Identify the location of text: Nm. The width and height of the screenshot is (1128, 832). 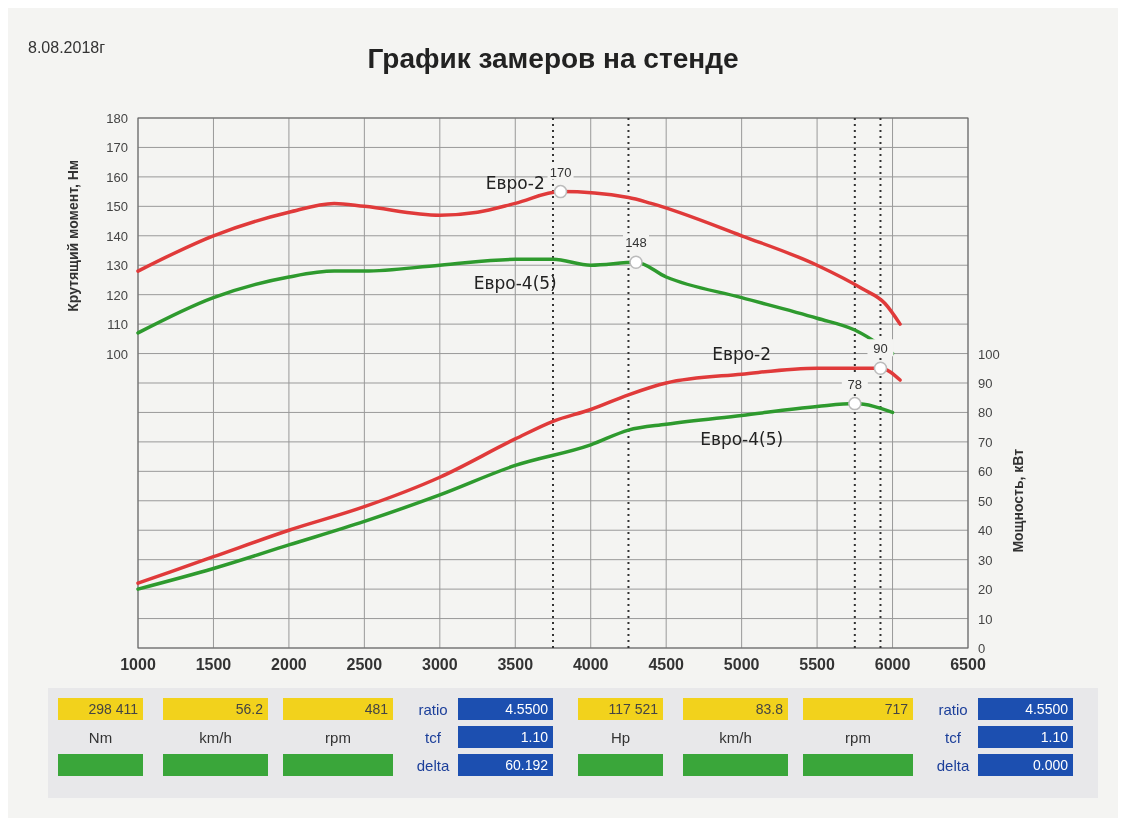
(100, 737).